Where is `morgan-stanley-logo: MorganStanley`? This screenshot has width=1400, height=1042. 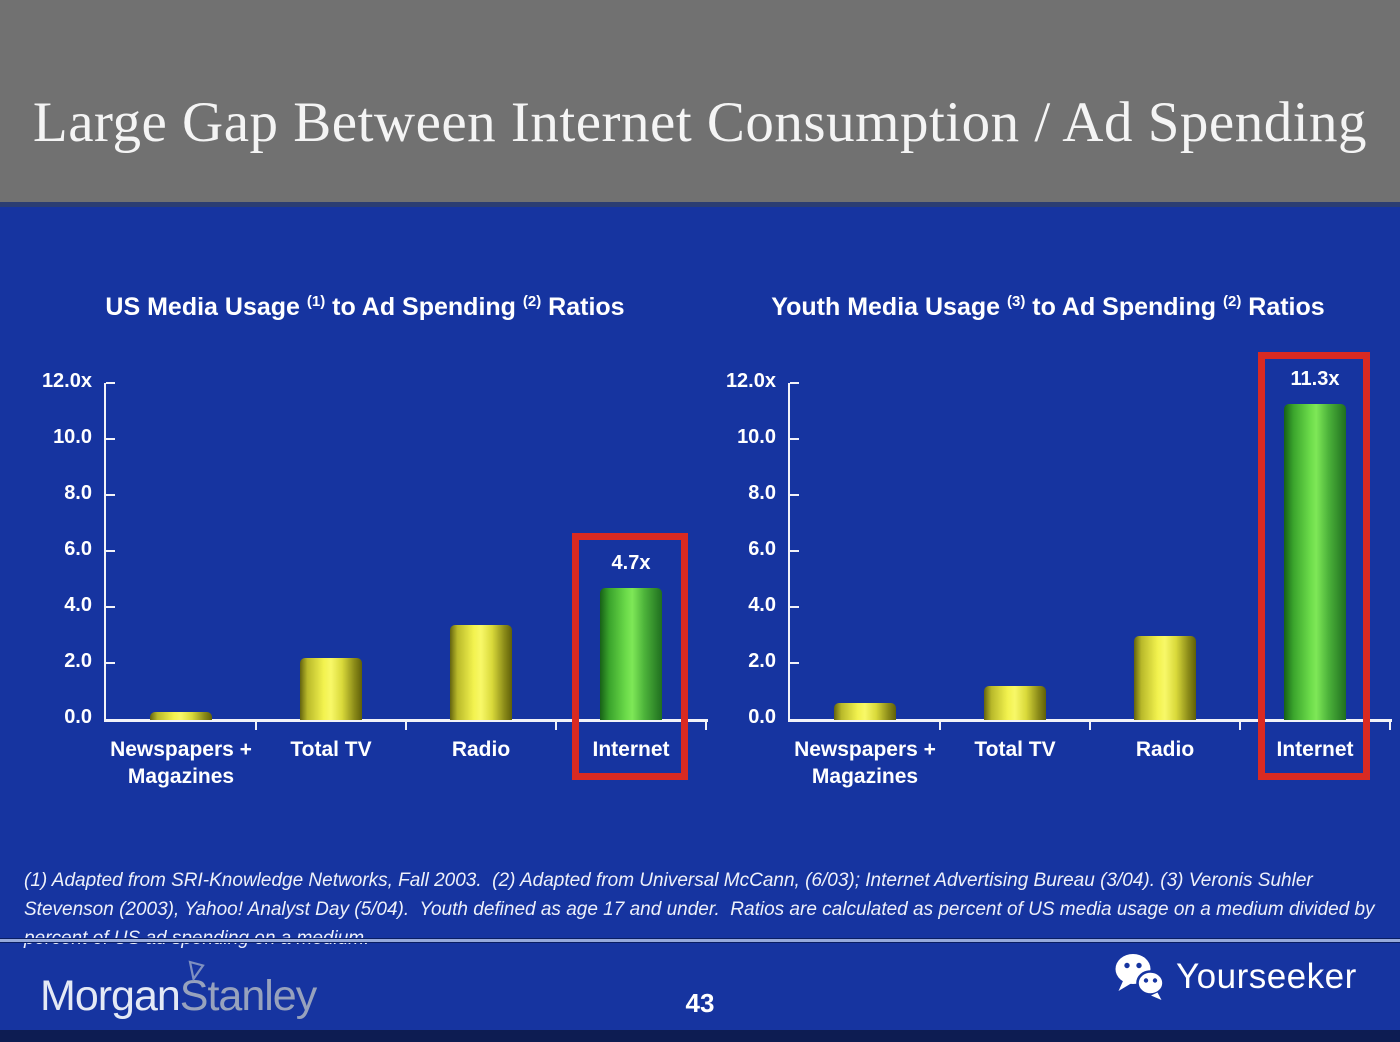
morgan-stanley-logo: MorganStanley is located at coordinates (178, 994).